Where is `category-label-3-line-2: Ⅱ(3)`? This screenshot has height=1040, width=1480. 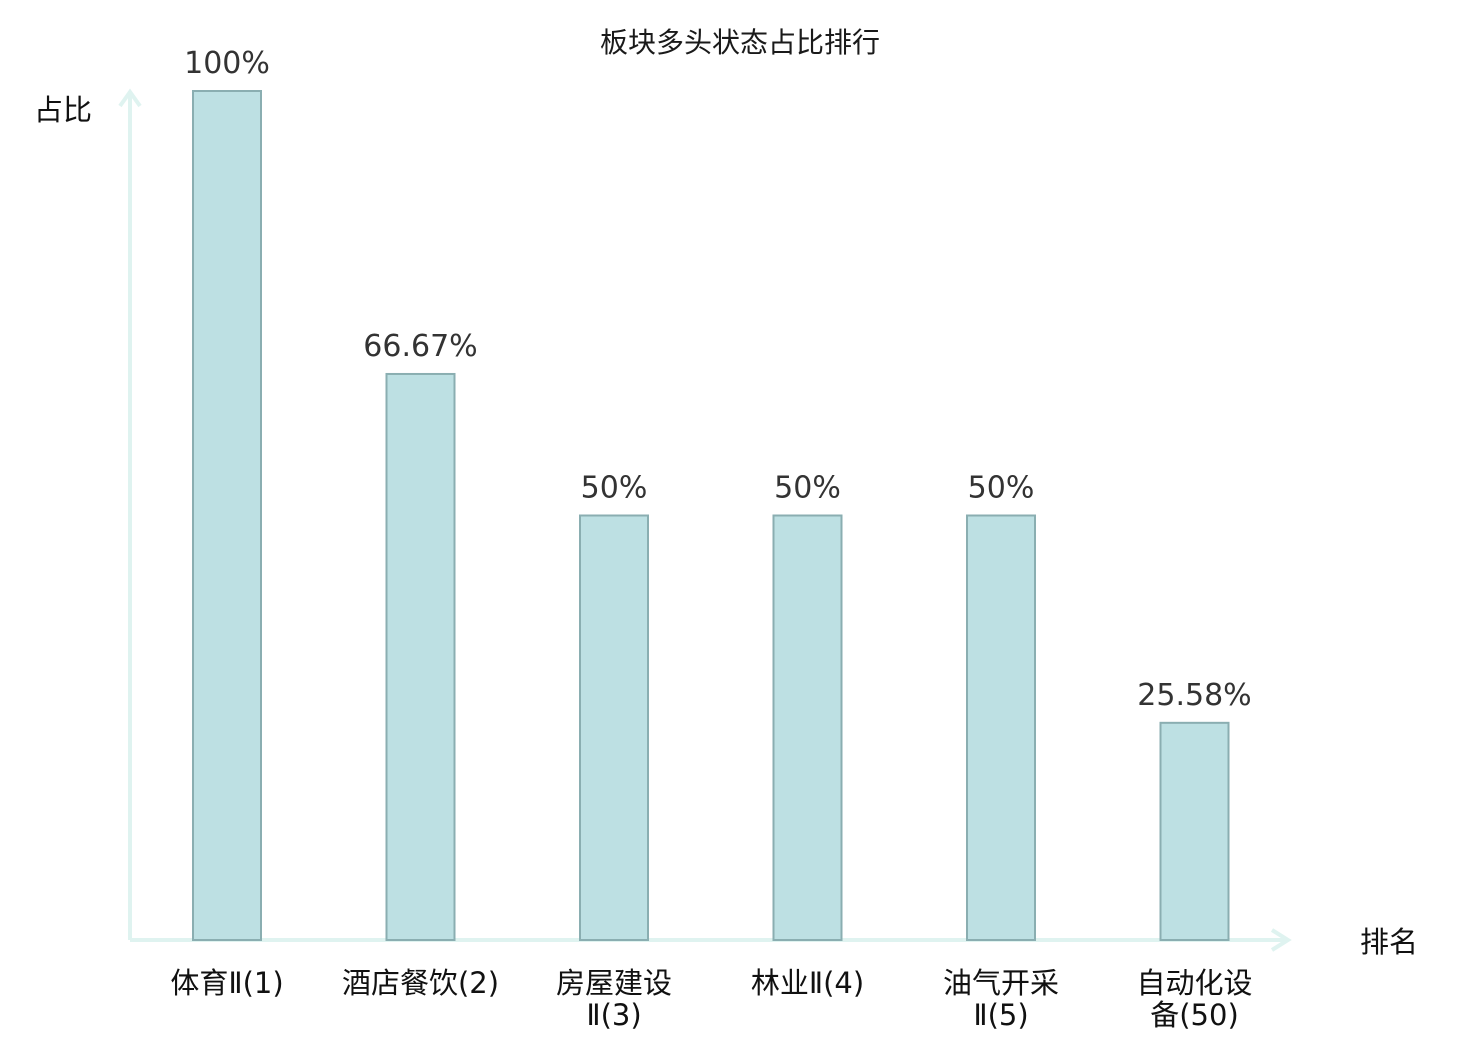
category-label-3-line-2: Ⅱ(3) is located at coordinates (613, 1015).